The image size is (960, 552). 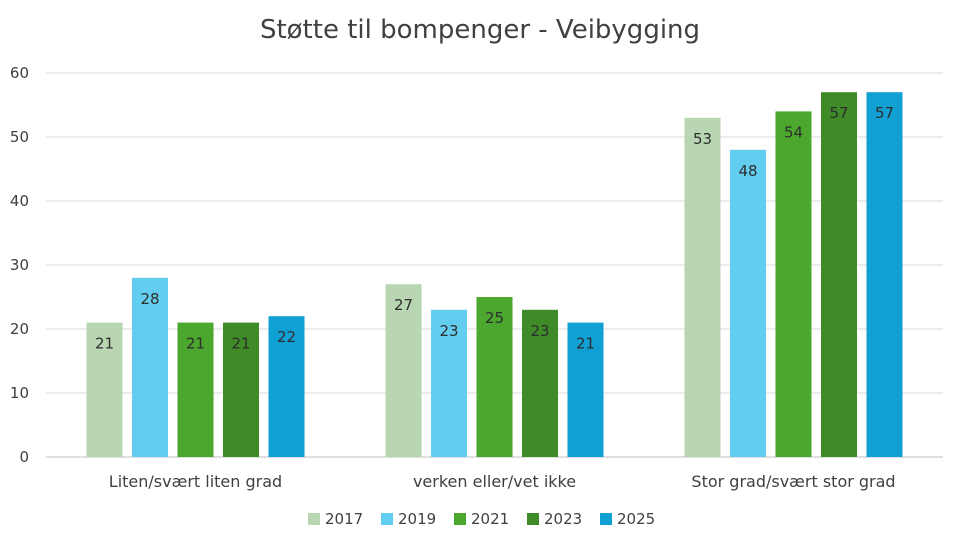 What do you see at coordinates (533, 519) in the screenshot?
I see `legend-swatch-2023` at bounding box center [533, 519].